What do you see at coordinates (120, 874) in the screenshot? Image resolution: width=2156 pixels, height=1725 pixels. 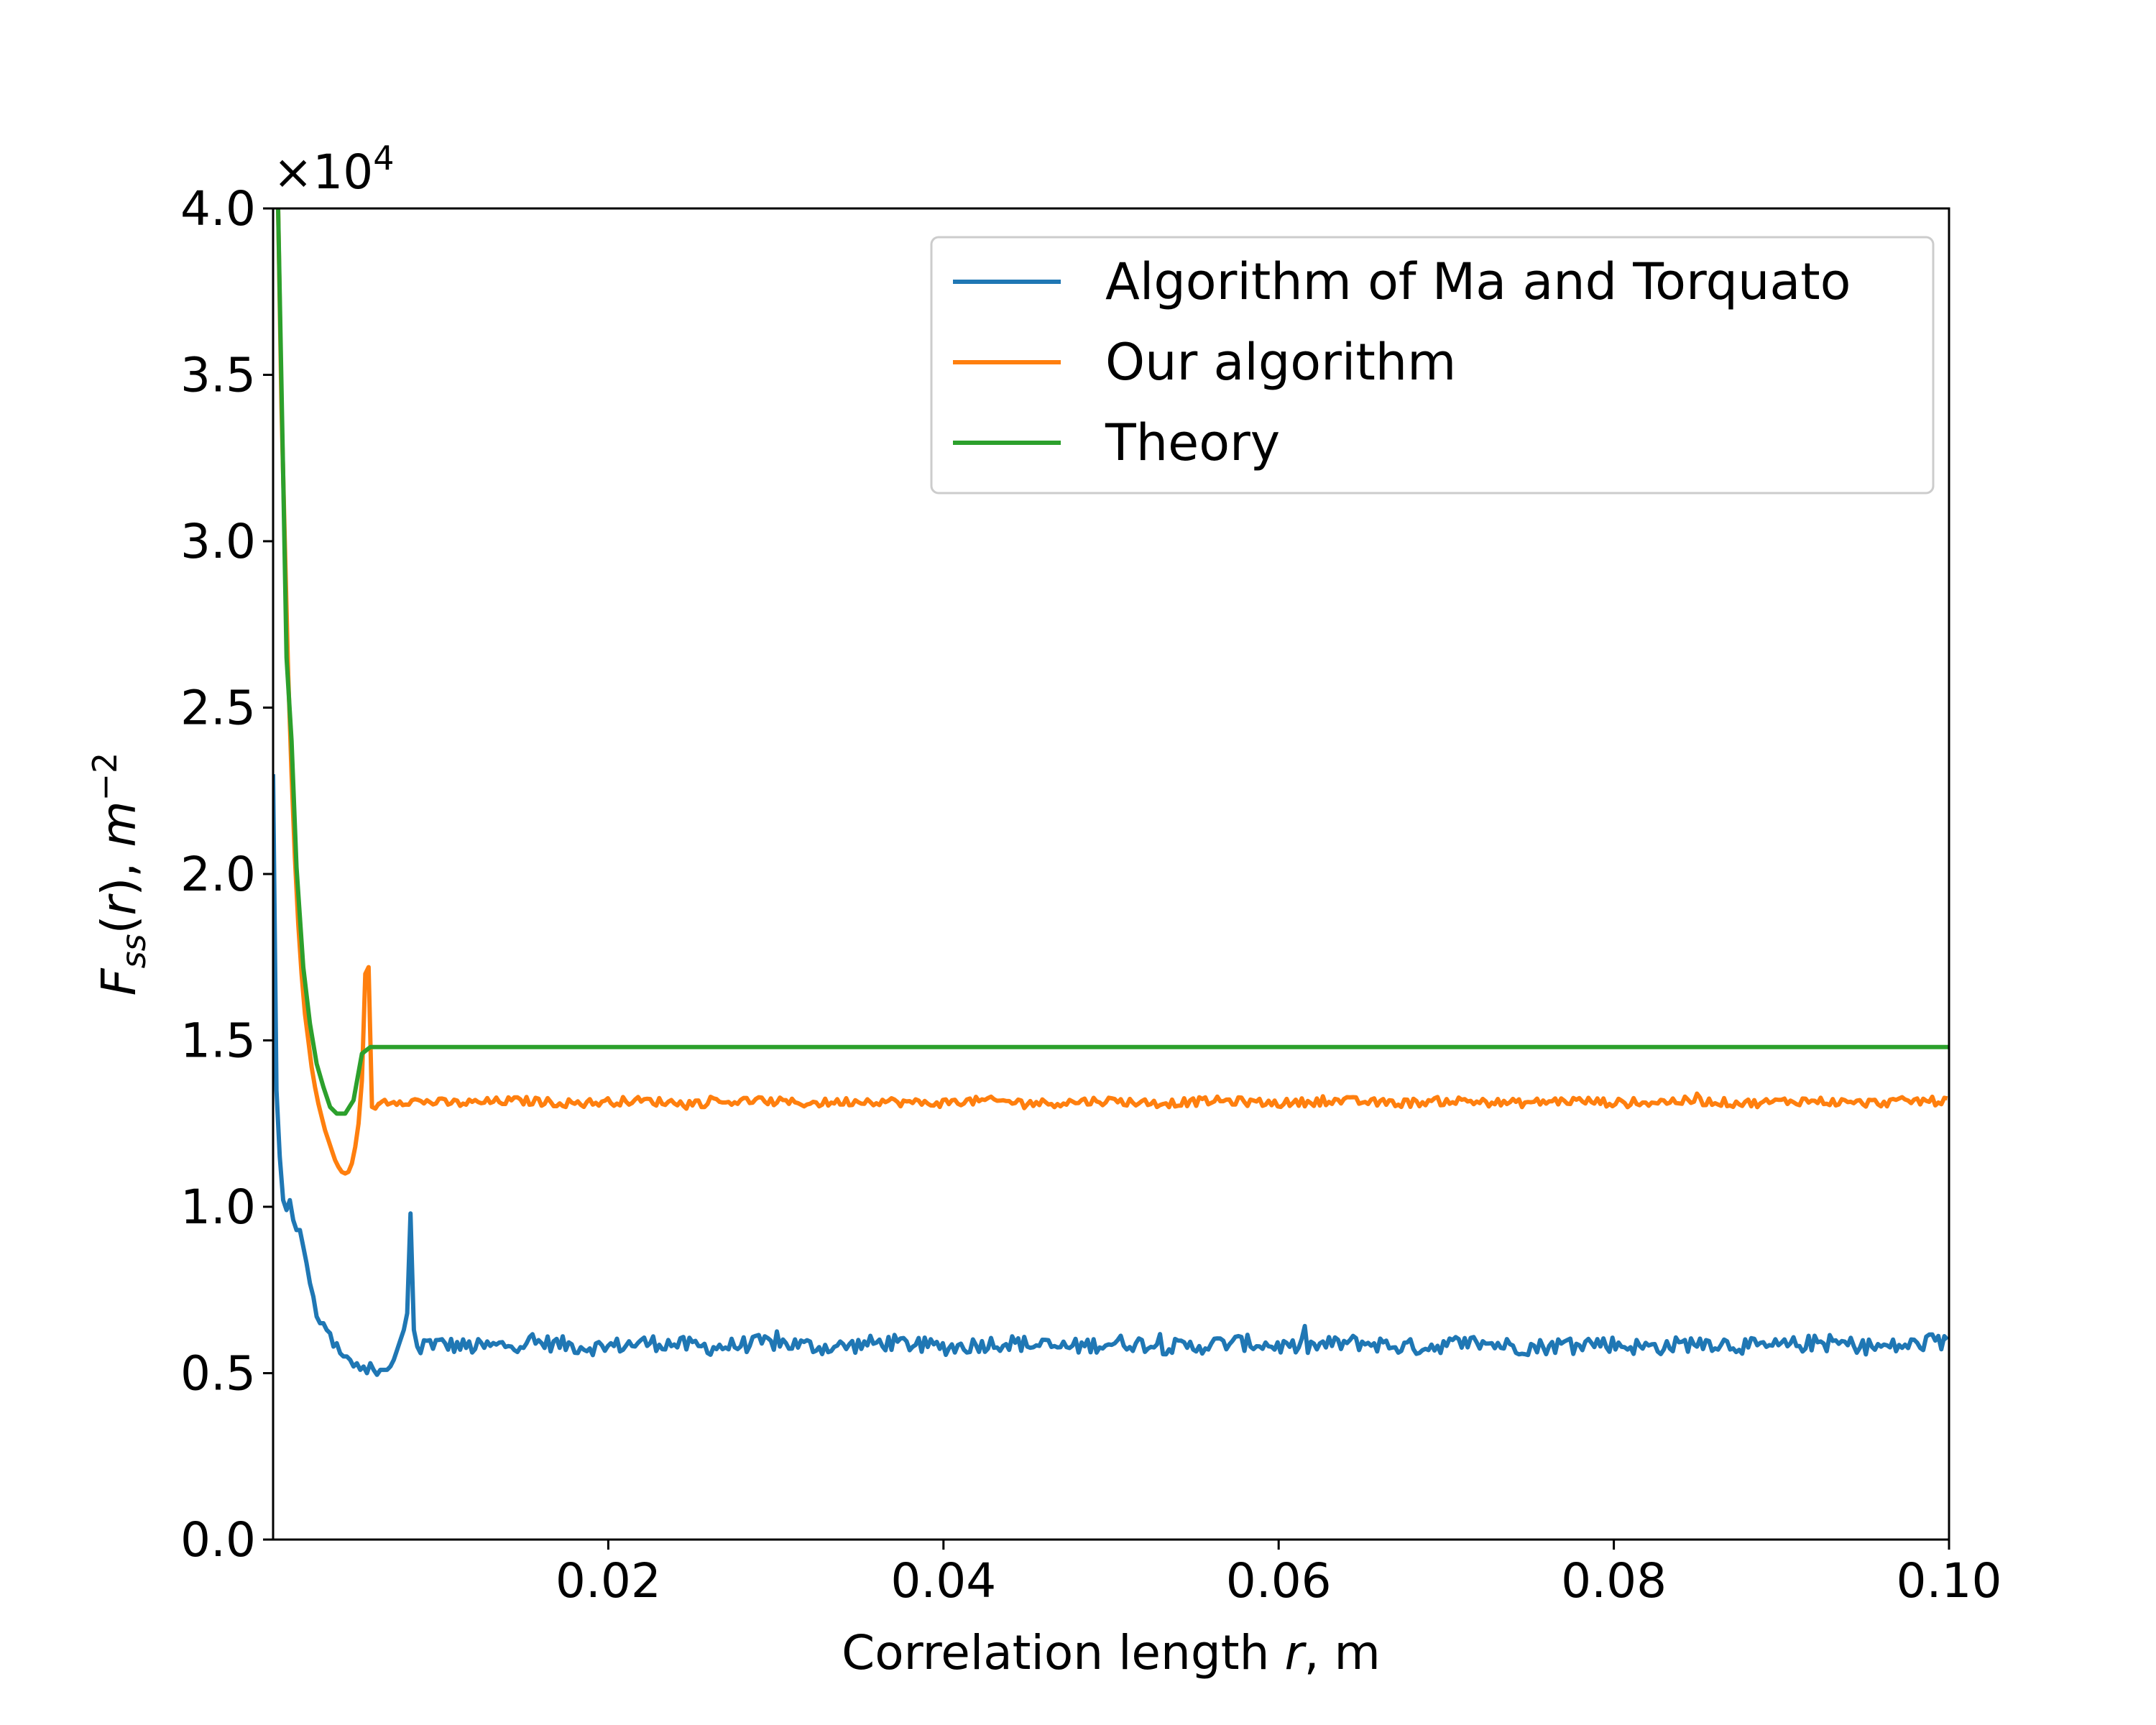 I see `y-axis-label: Fss(r), m−2` at bounding box center [120, 874].